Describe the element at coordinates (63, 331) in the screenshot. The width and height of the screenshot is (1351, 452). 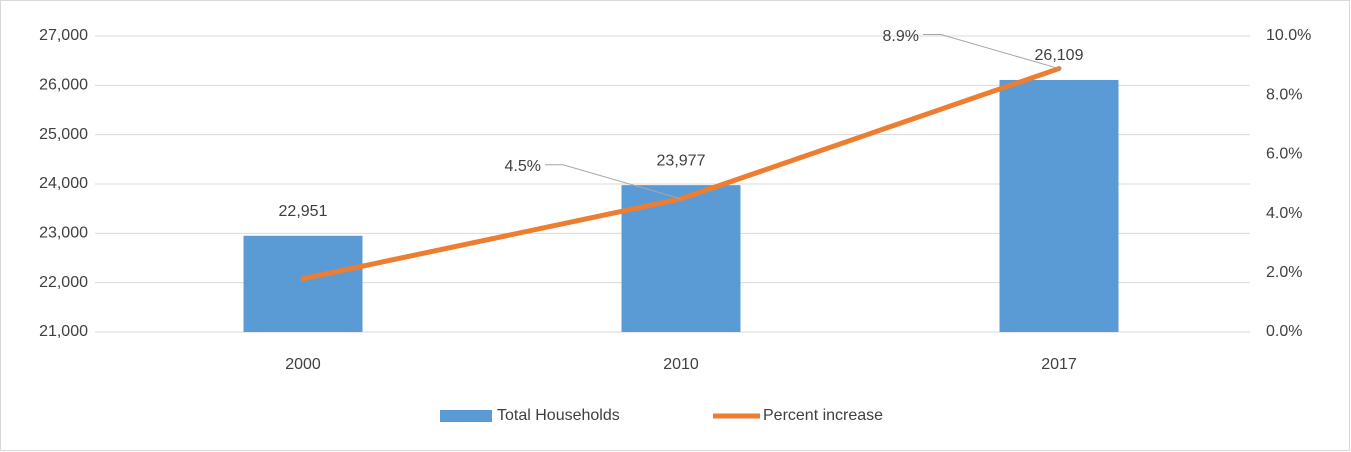
I see `y-tick-label: 21,000` at that location.